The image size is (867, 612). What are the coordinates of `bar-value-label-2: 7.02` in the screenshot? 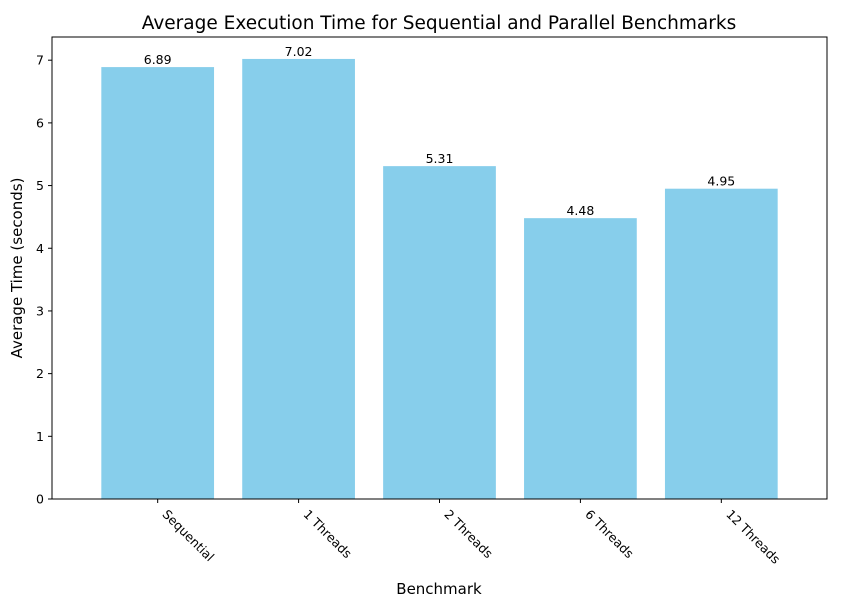 It's located at (299, 51).